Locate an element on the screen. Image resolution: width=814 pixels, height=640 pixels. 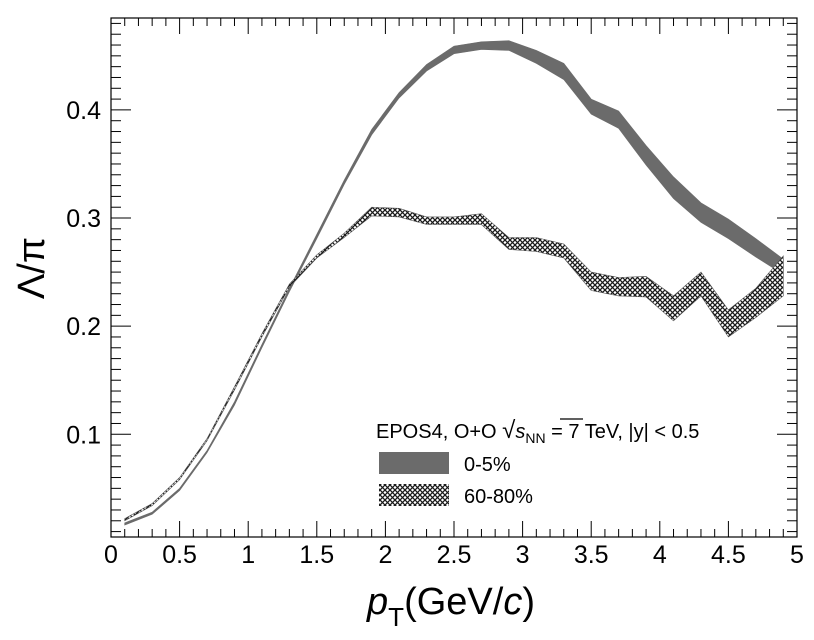
x-axis-title-units-close: ) is located at coordinates (528, 602).